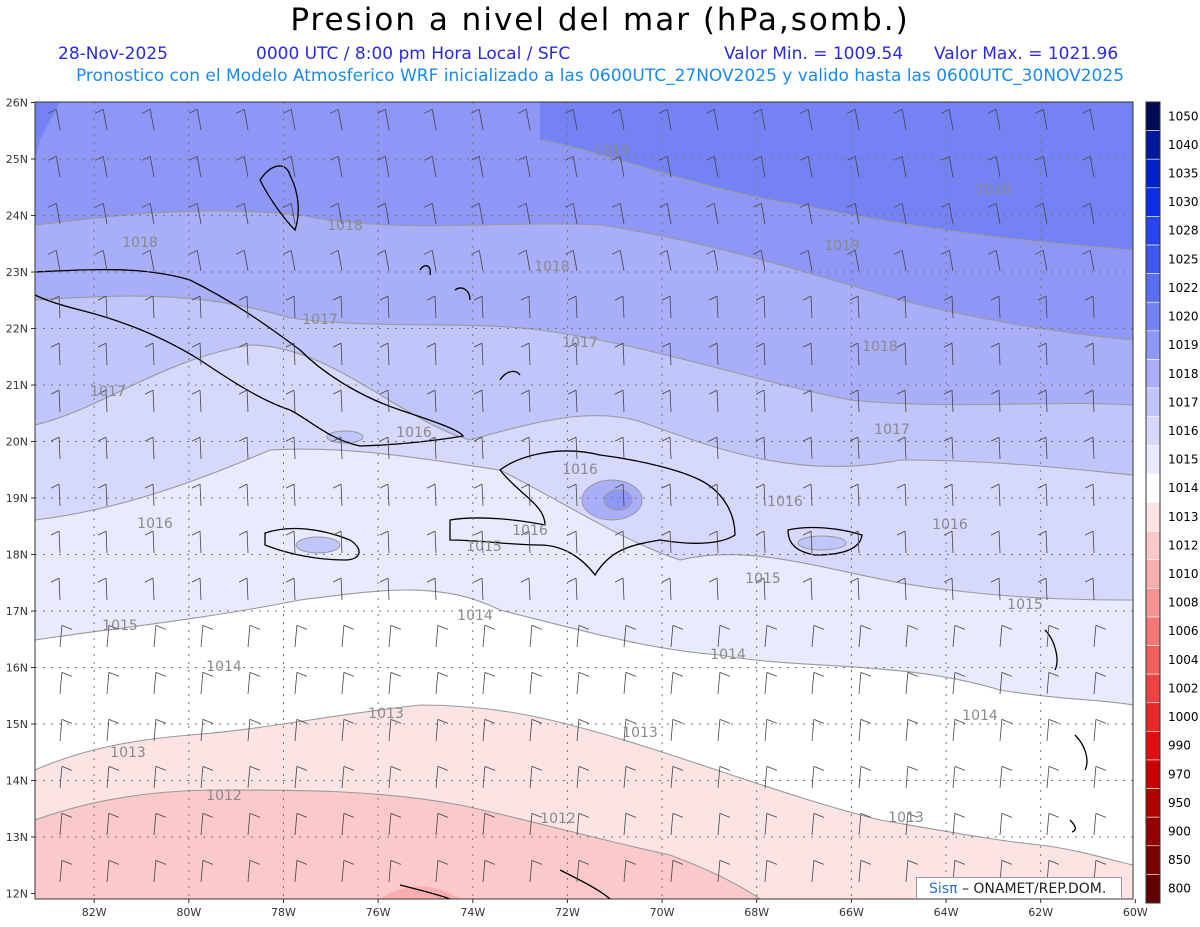  What do you see at coordinates (1153, 316) in the screenshot?
I see `colorbar-swatch` at bounding box center [1153, 316].